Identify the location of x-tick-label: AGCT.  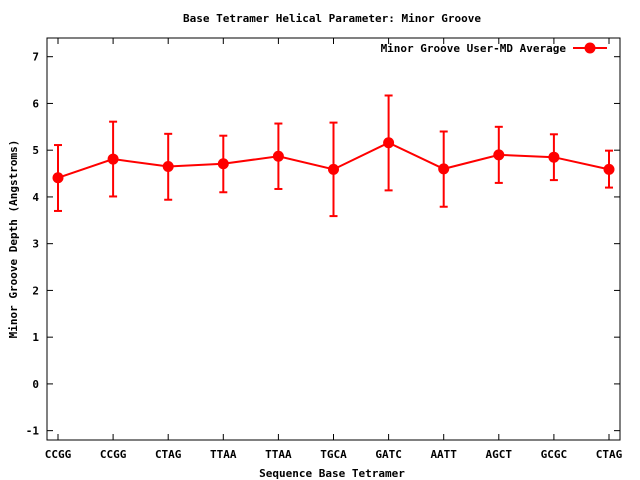
(499, 454).